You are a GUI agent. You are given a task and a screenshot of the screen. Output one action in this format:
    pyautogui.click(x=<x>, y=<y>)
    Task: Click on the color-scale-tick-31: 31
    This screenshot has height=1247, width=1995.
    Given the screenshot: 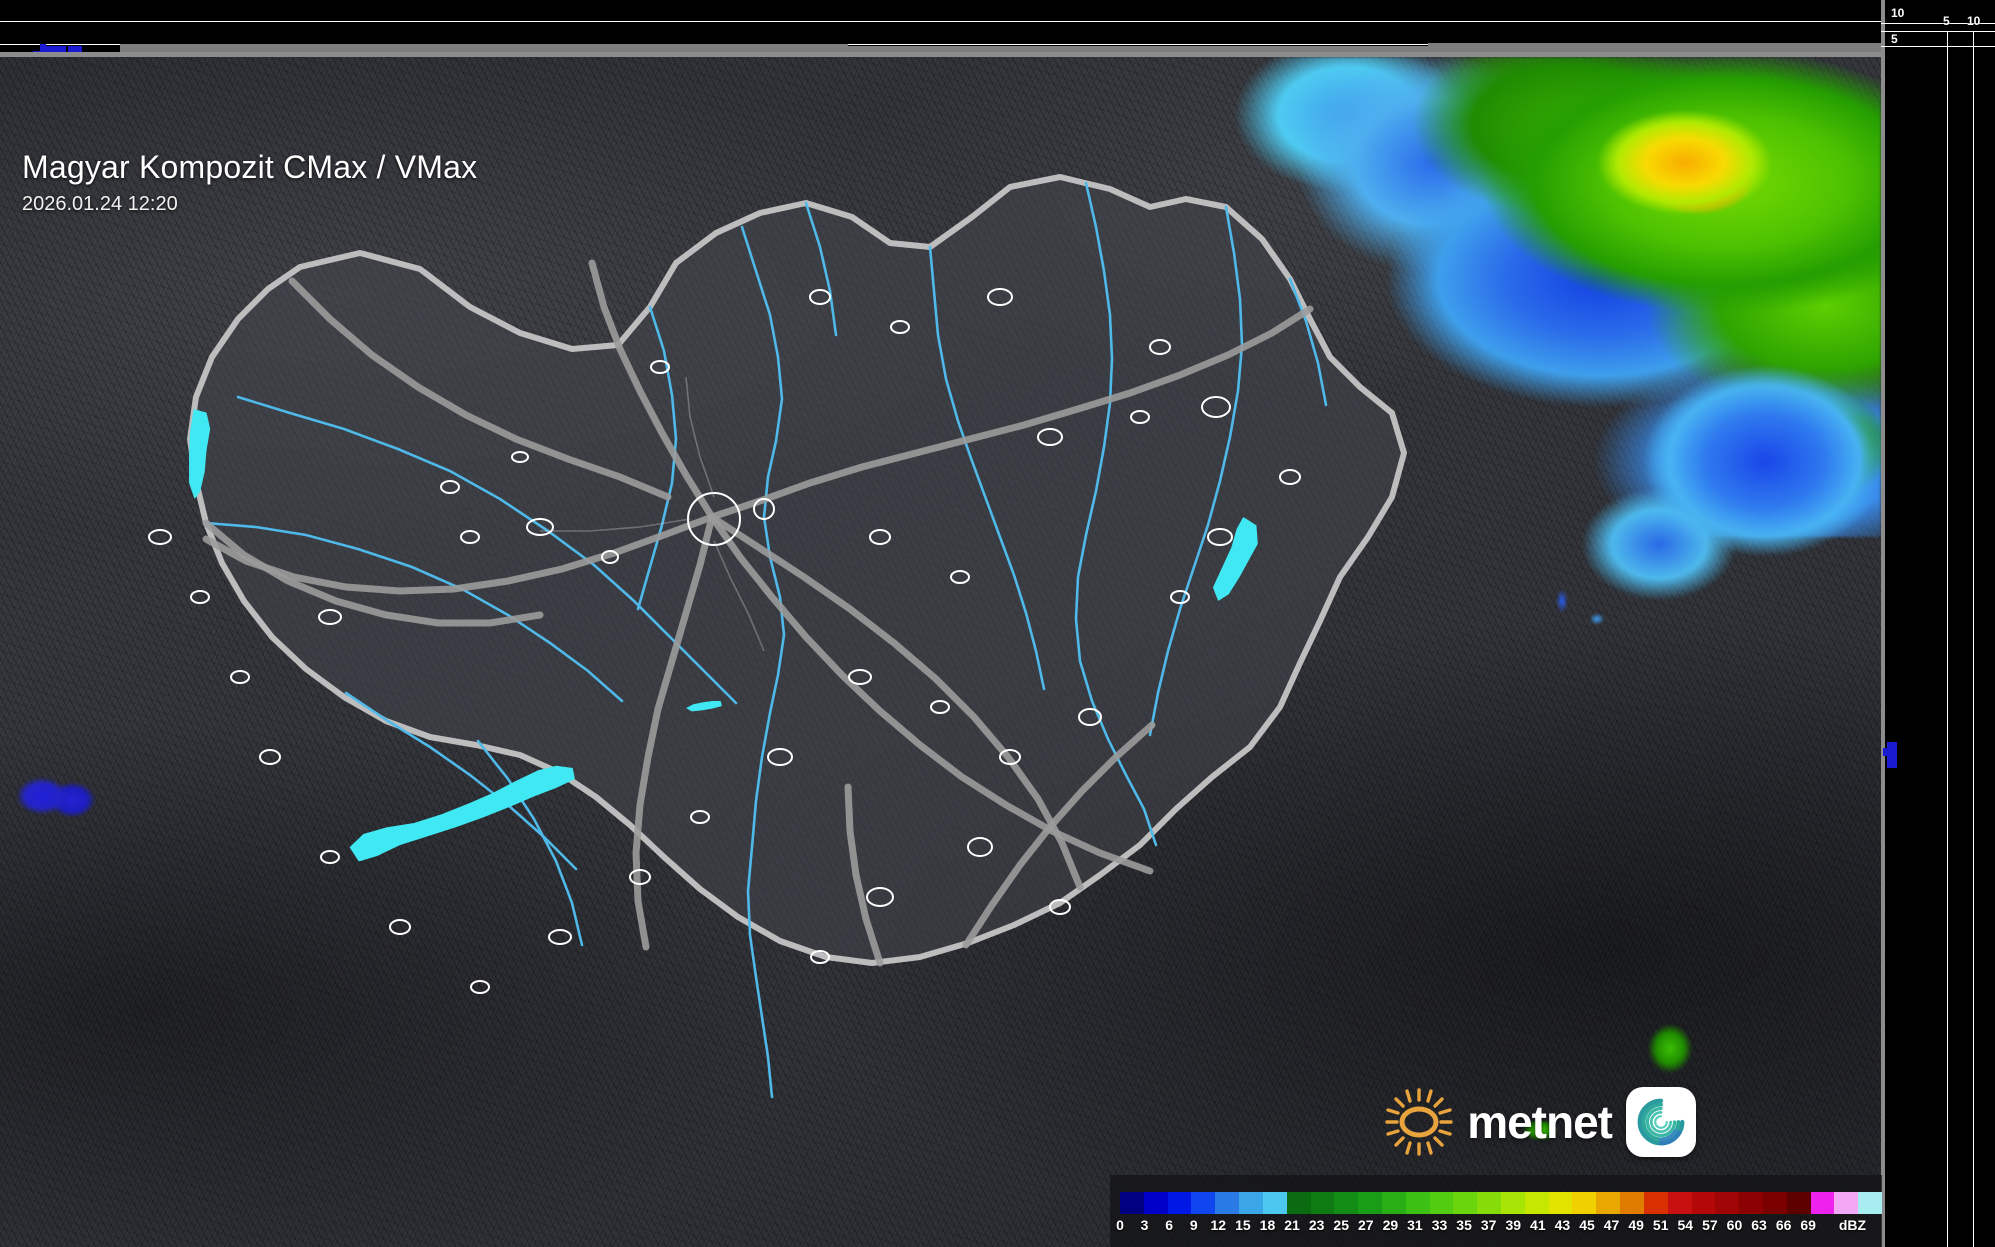 What is the action you would take?
    pyautogui.click(x=1415, y=1225)
    